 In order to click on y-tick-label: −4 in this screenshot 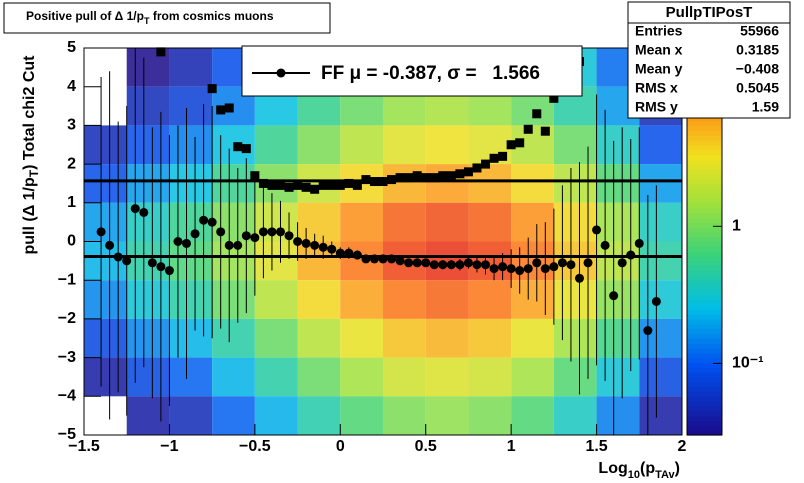, I will do `click(67, 396)`.